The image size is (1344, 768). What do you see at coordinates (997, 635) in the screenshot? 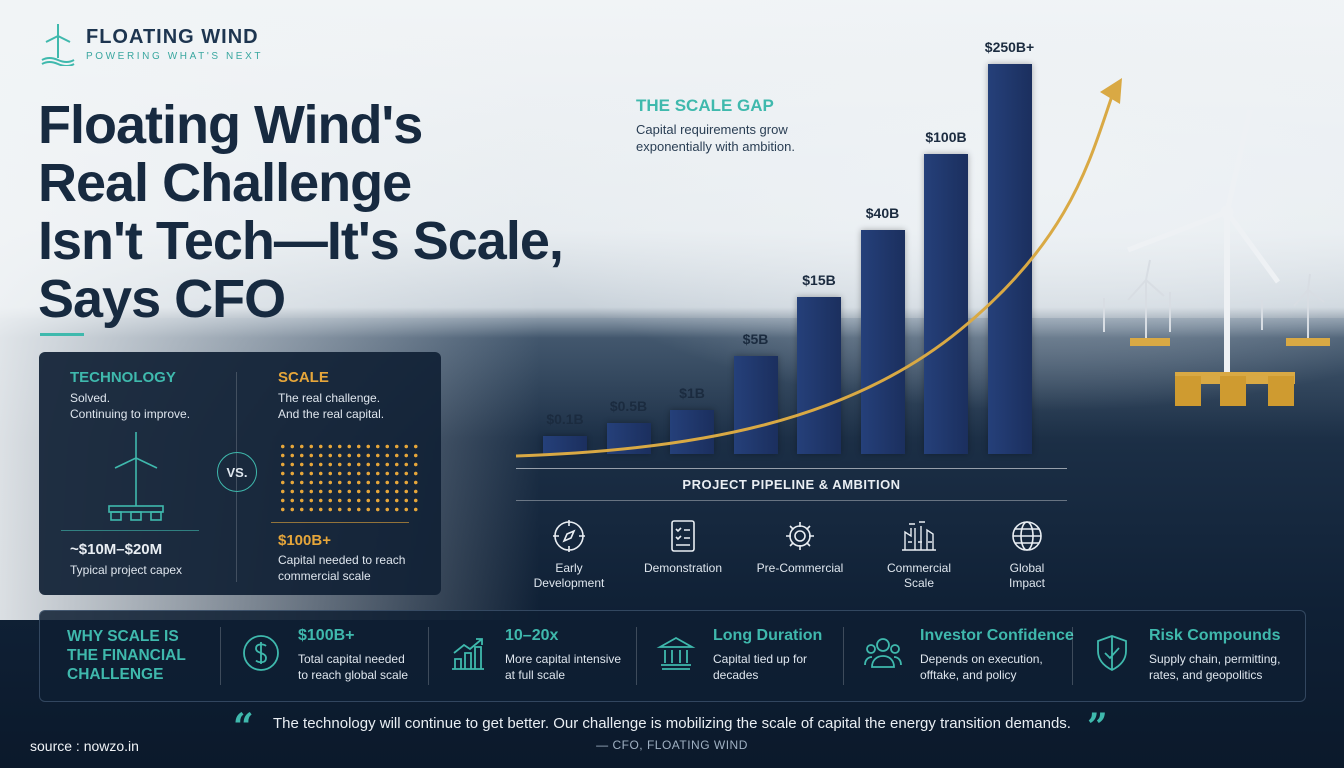
I see `item-head: Investor Confidence` at bounding box center [997, 635].